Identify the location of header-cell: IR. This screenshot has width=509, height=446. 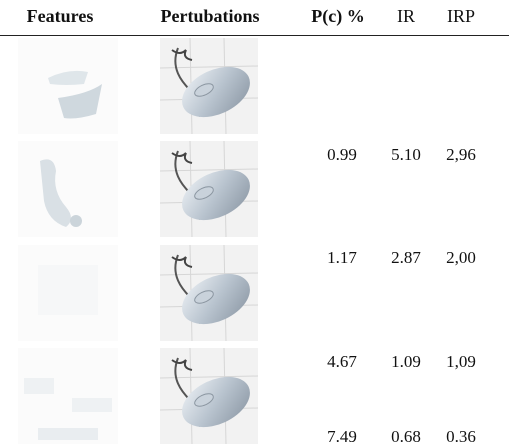
(406, 16).